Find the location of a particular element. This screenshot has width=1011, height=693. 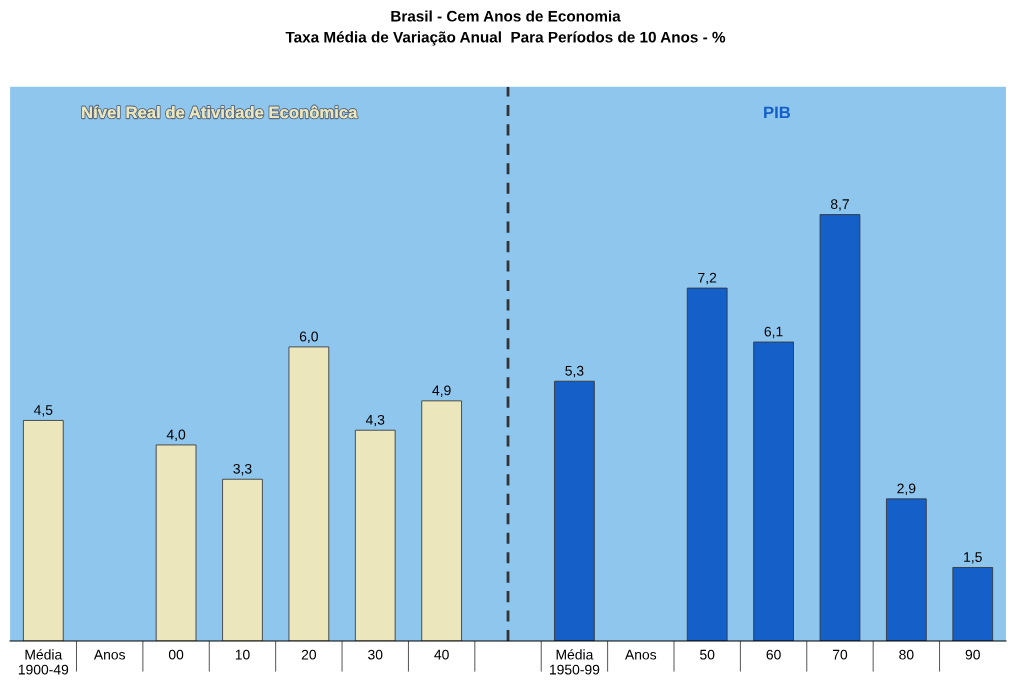

text: PIB is located at coordinates (777, 112).